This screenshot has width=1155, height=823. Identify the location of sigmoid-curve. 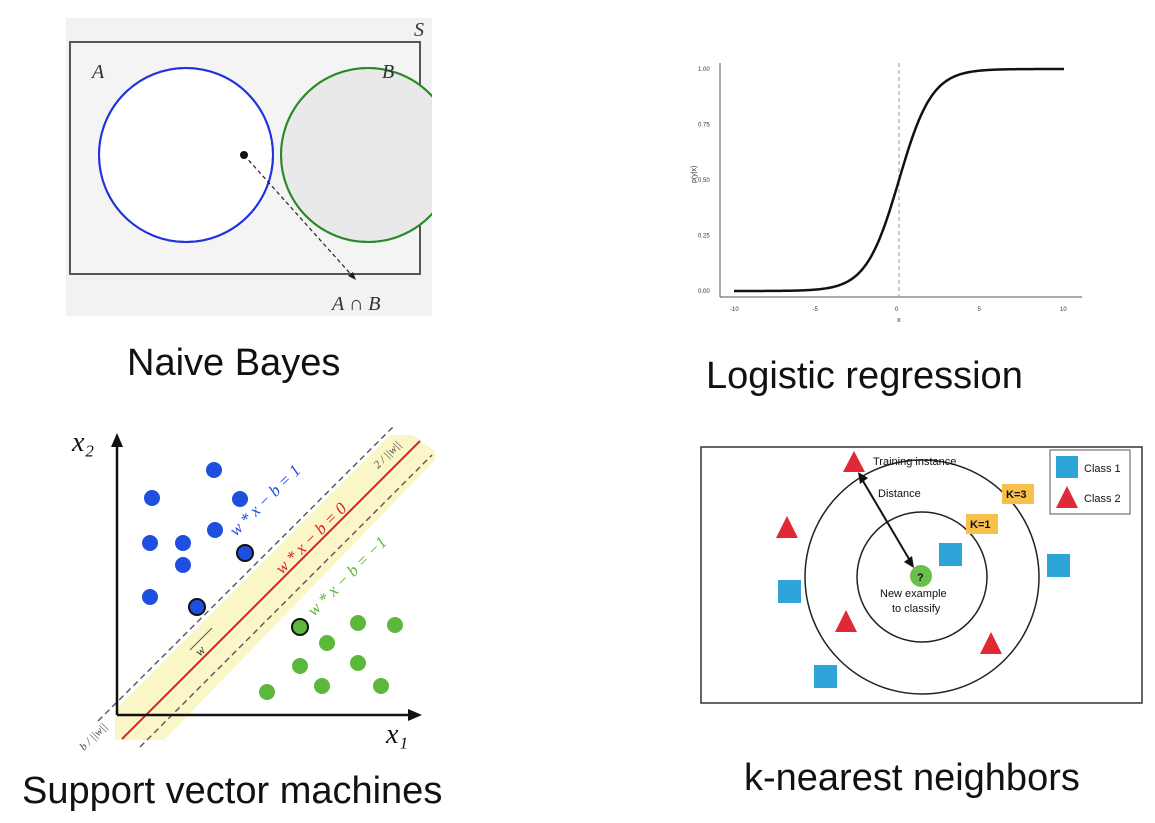
(899, 180).